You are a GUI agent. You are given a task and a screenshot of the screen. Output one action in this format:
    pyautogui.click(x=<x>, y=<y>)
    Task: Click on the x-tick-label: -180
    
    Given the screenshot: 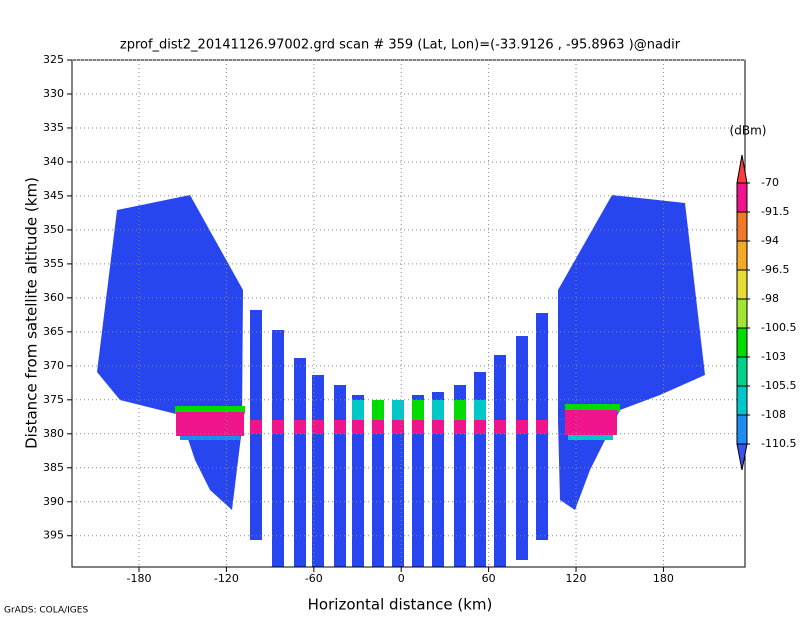 What is the action you would take?
    pyautogui.click(x=139, y=578)
    